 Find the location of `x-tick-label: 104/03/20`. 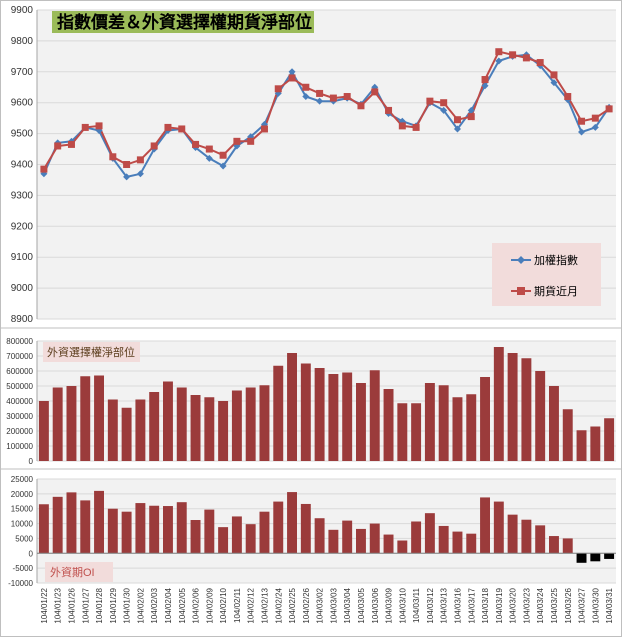

x-tick-label: 104/03/20 is located at coordinates (513, 605).